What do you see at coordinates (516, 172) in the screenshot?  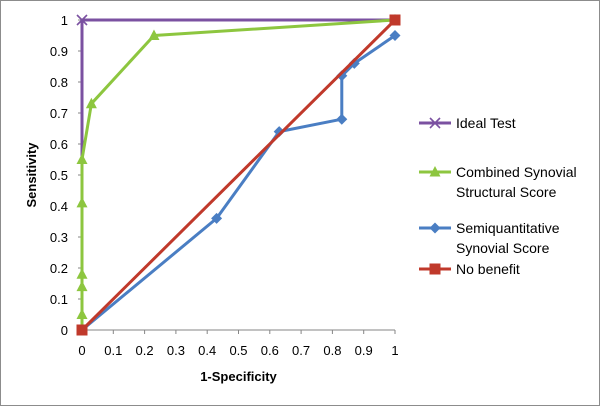 I see `legend-label: Combined Synovial` at bounding box center [516, 172].